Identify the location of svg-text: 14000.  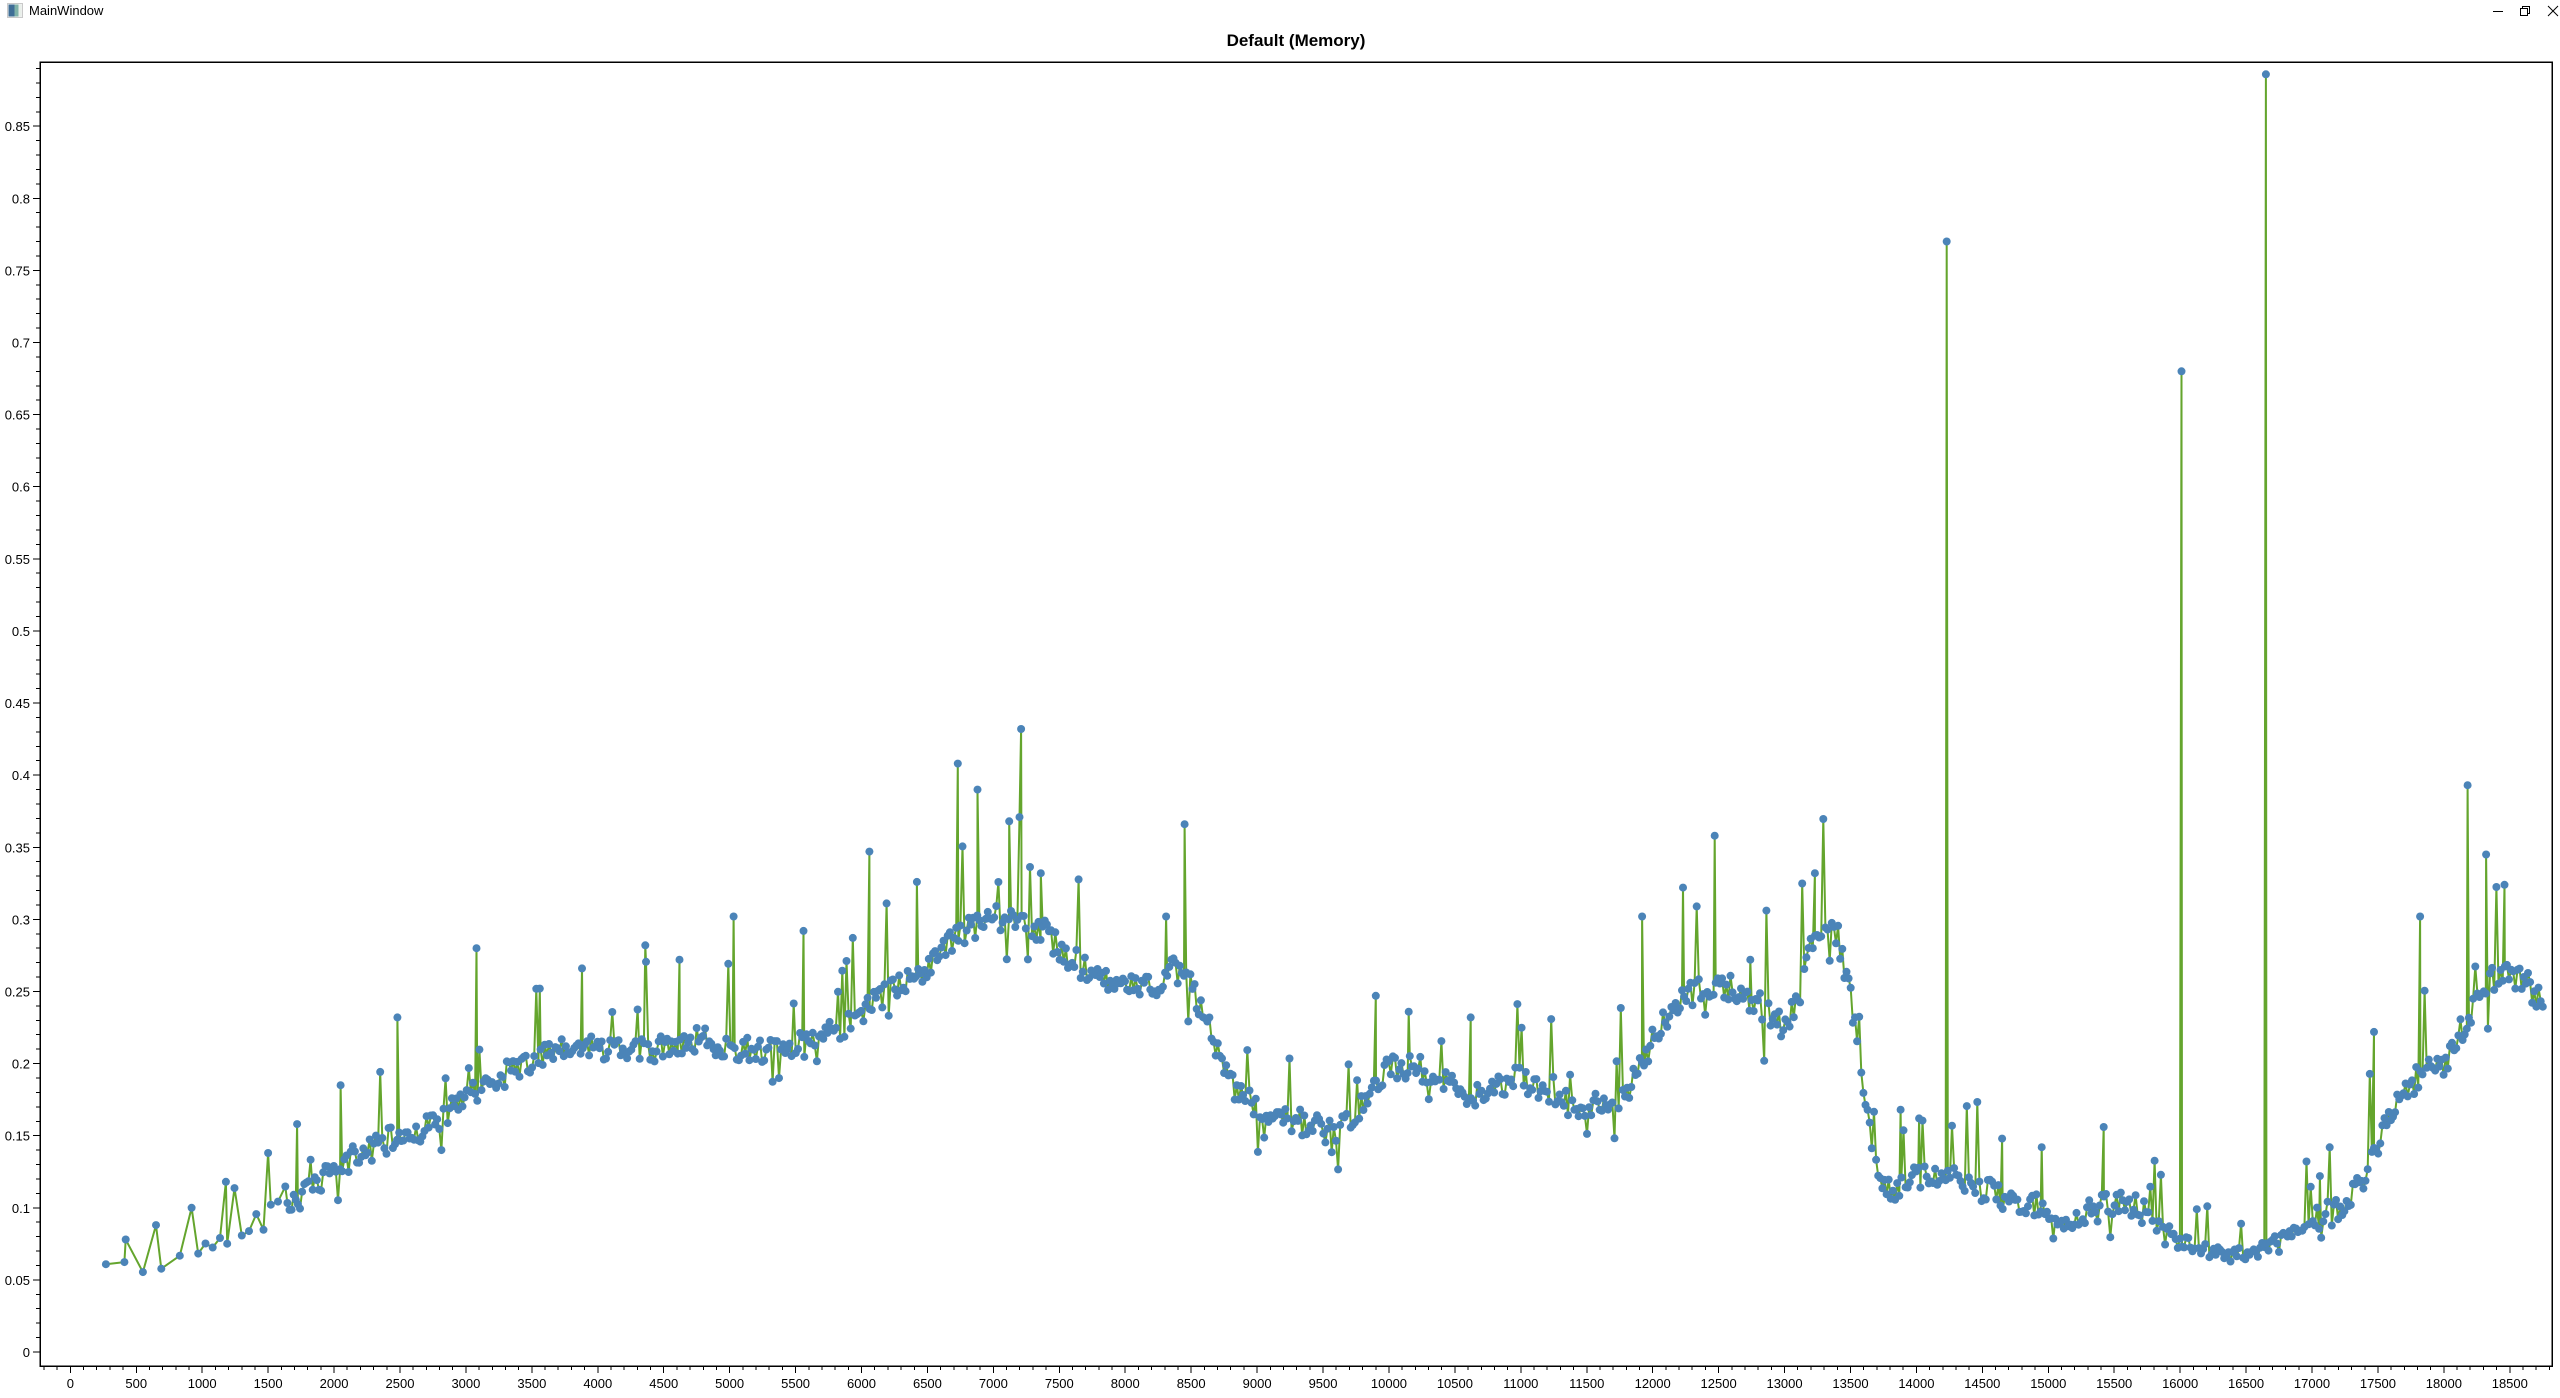
(1916, 1383).